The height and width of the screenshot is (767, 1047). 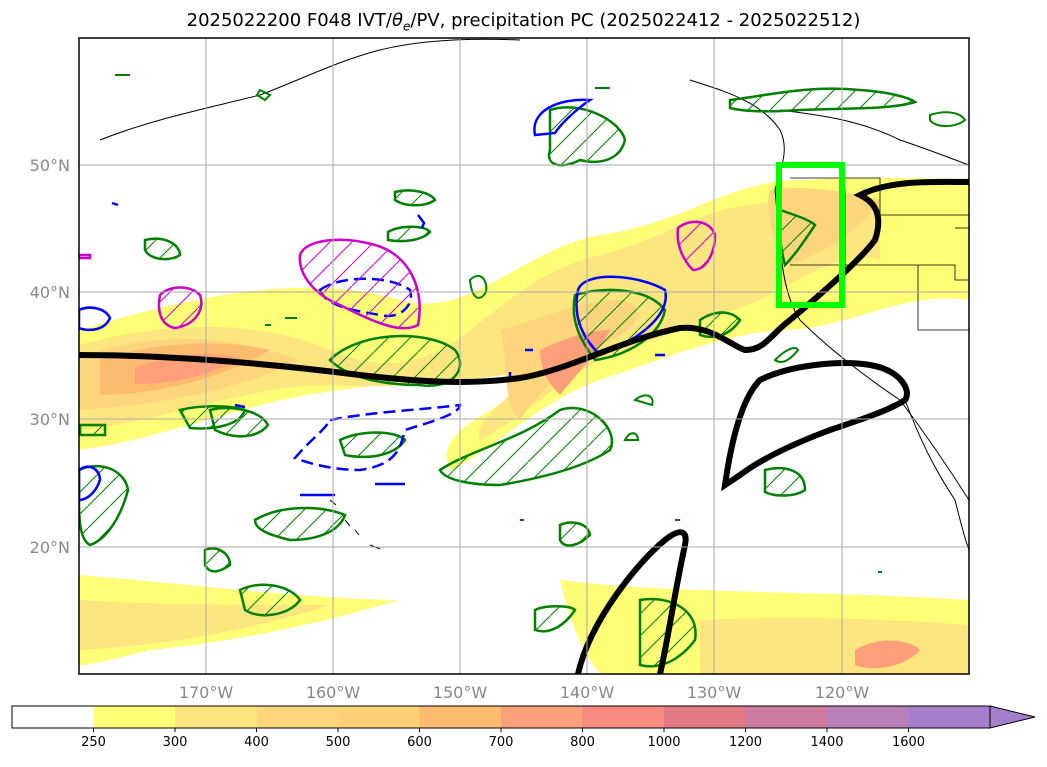 What do you see at coordinates (714, 692) in the screenshot?
I see `lon-tick-label: 130°W` at bounding box center [714, 692].